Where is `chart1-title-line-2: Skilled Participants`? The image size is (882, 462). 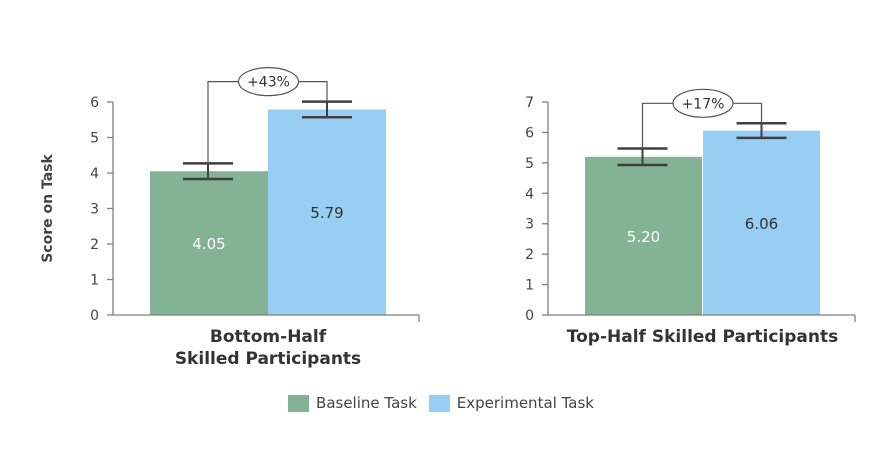 chart1-title-line-2: Skilled Participants is located at coordinates (268, 359).